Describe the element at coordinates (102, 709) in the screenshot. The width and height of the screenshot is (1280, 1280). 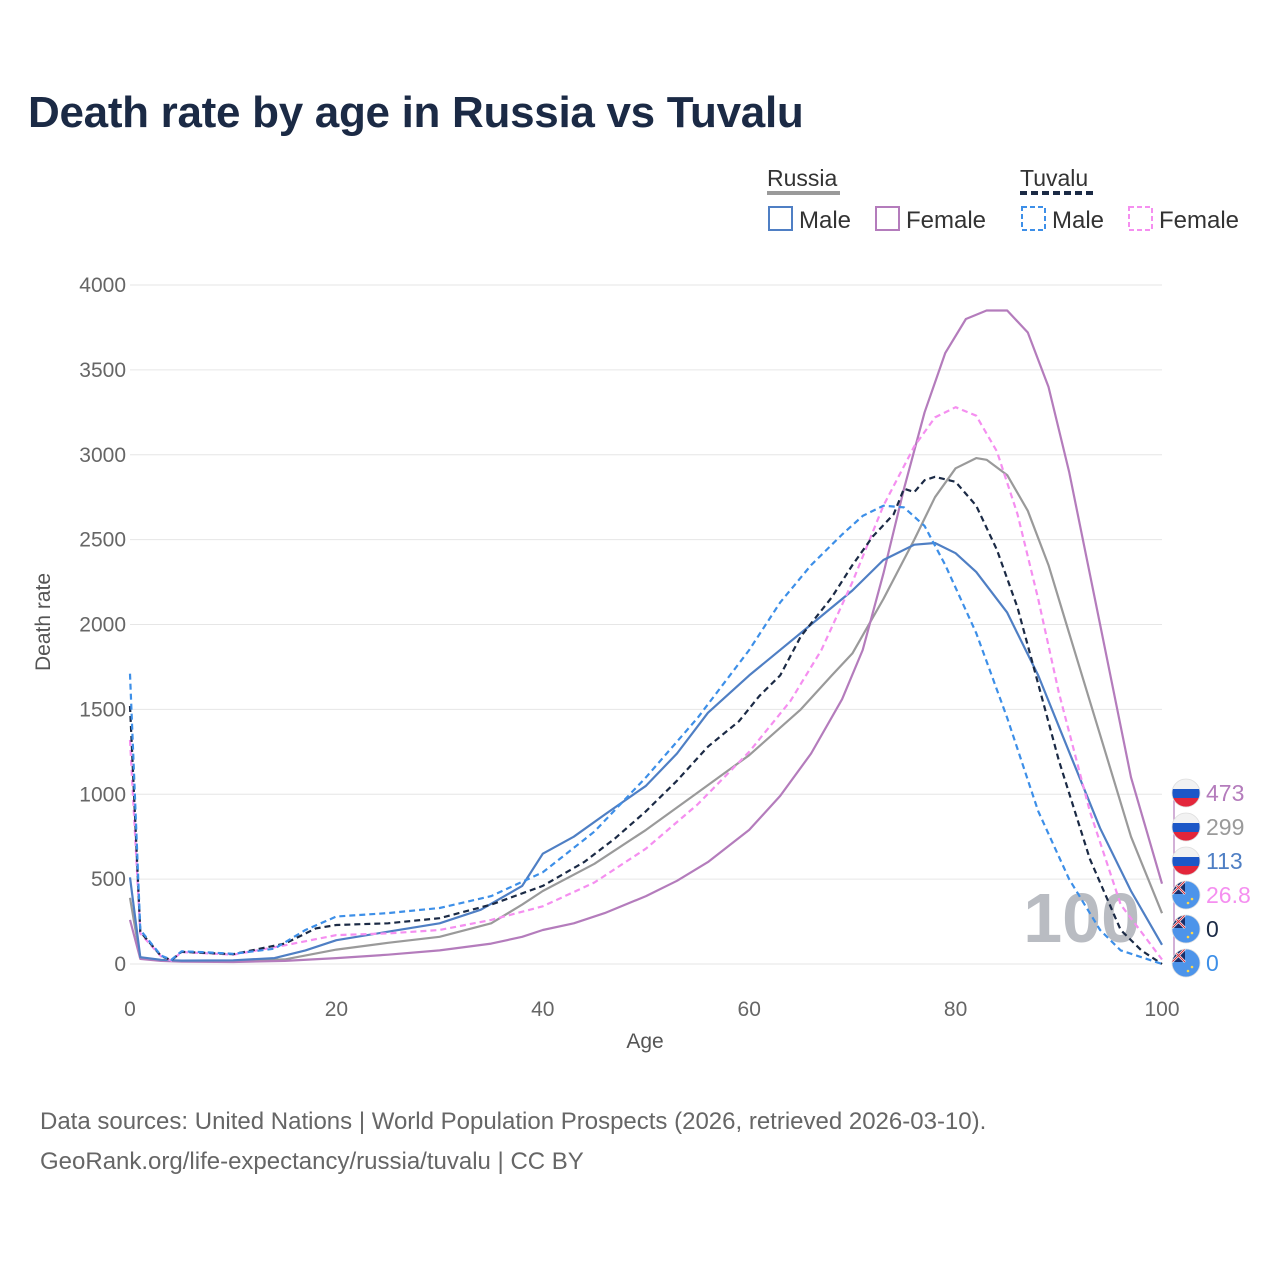
I see `y-tick-label: 1500` at that location.